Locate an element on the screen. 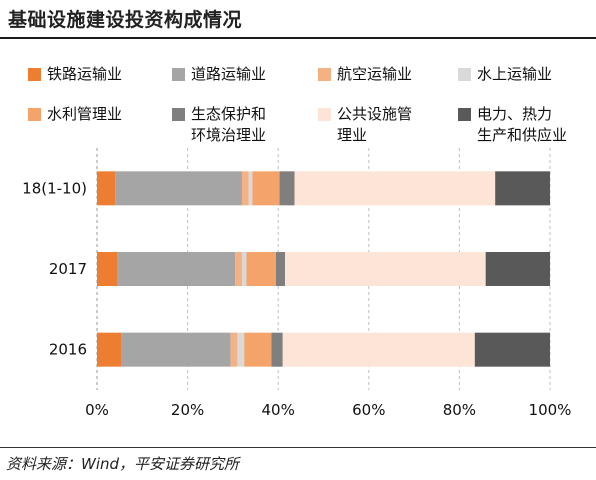 Image resolution: width=596 pixels, height=480 pixels. legend-item: 公共设施管 理业 is located at coordinates (365, 125).